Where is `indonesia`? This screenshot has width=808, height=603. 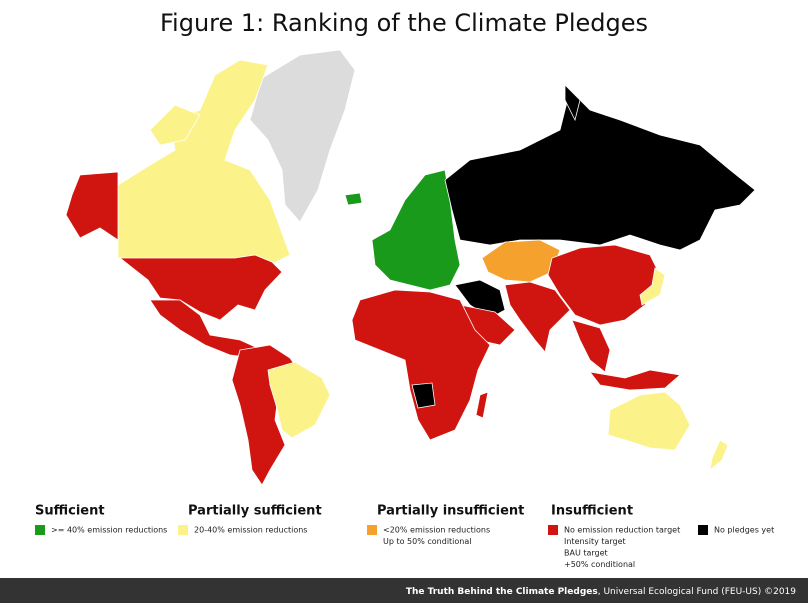
indonesia is located at coordinates (635, 380).